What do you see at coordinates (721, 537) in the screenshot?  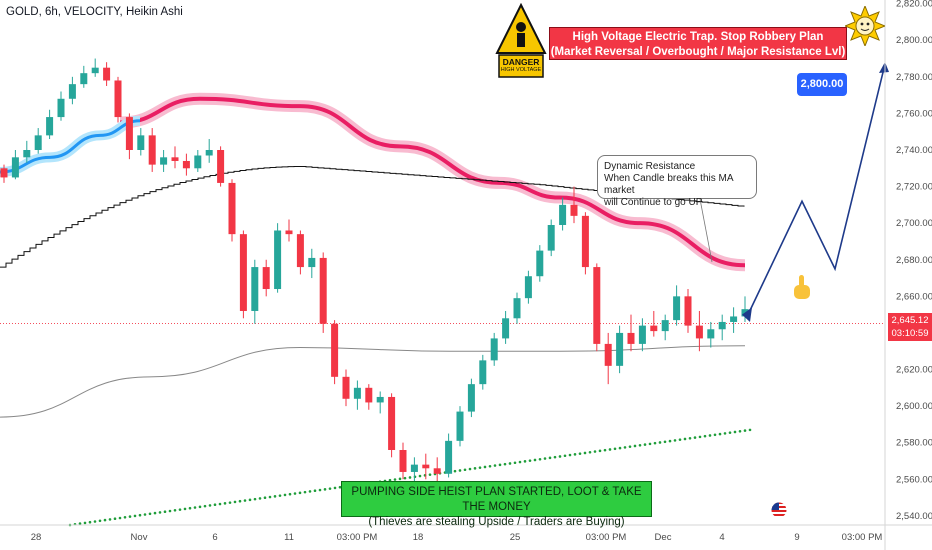 I see `x-tick-label: 4` at bounding box center [721, 537].